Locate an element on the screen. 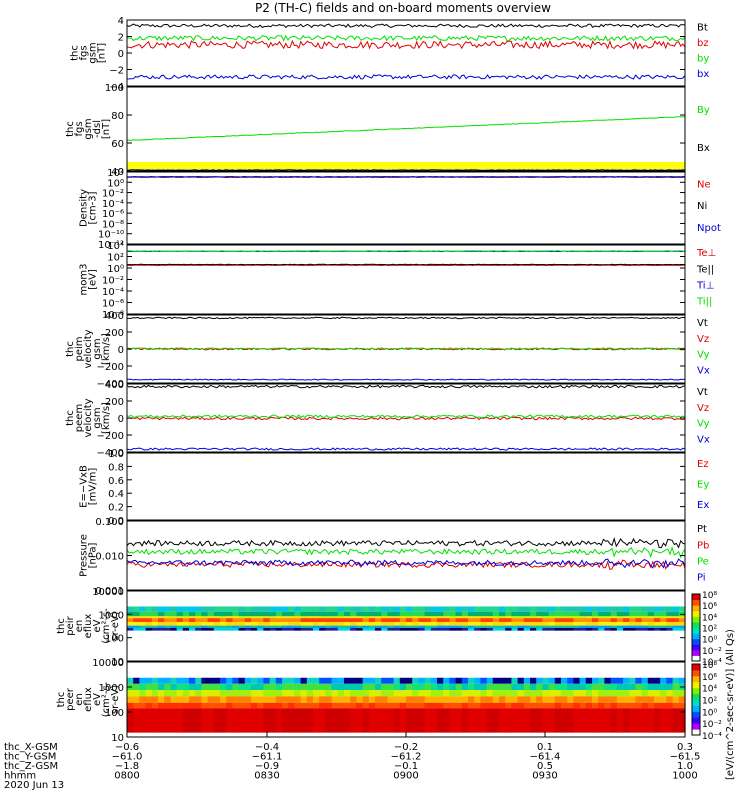 This screenshot has height=800, width=750. colorbar-tick-label: 10⁸ is located at coordinates (709, 596).